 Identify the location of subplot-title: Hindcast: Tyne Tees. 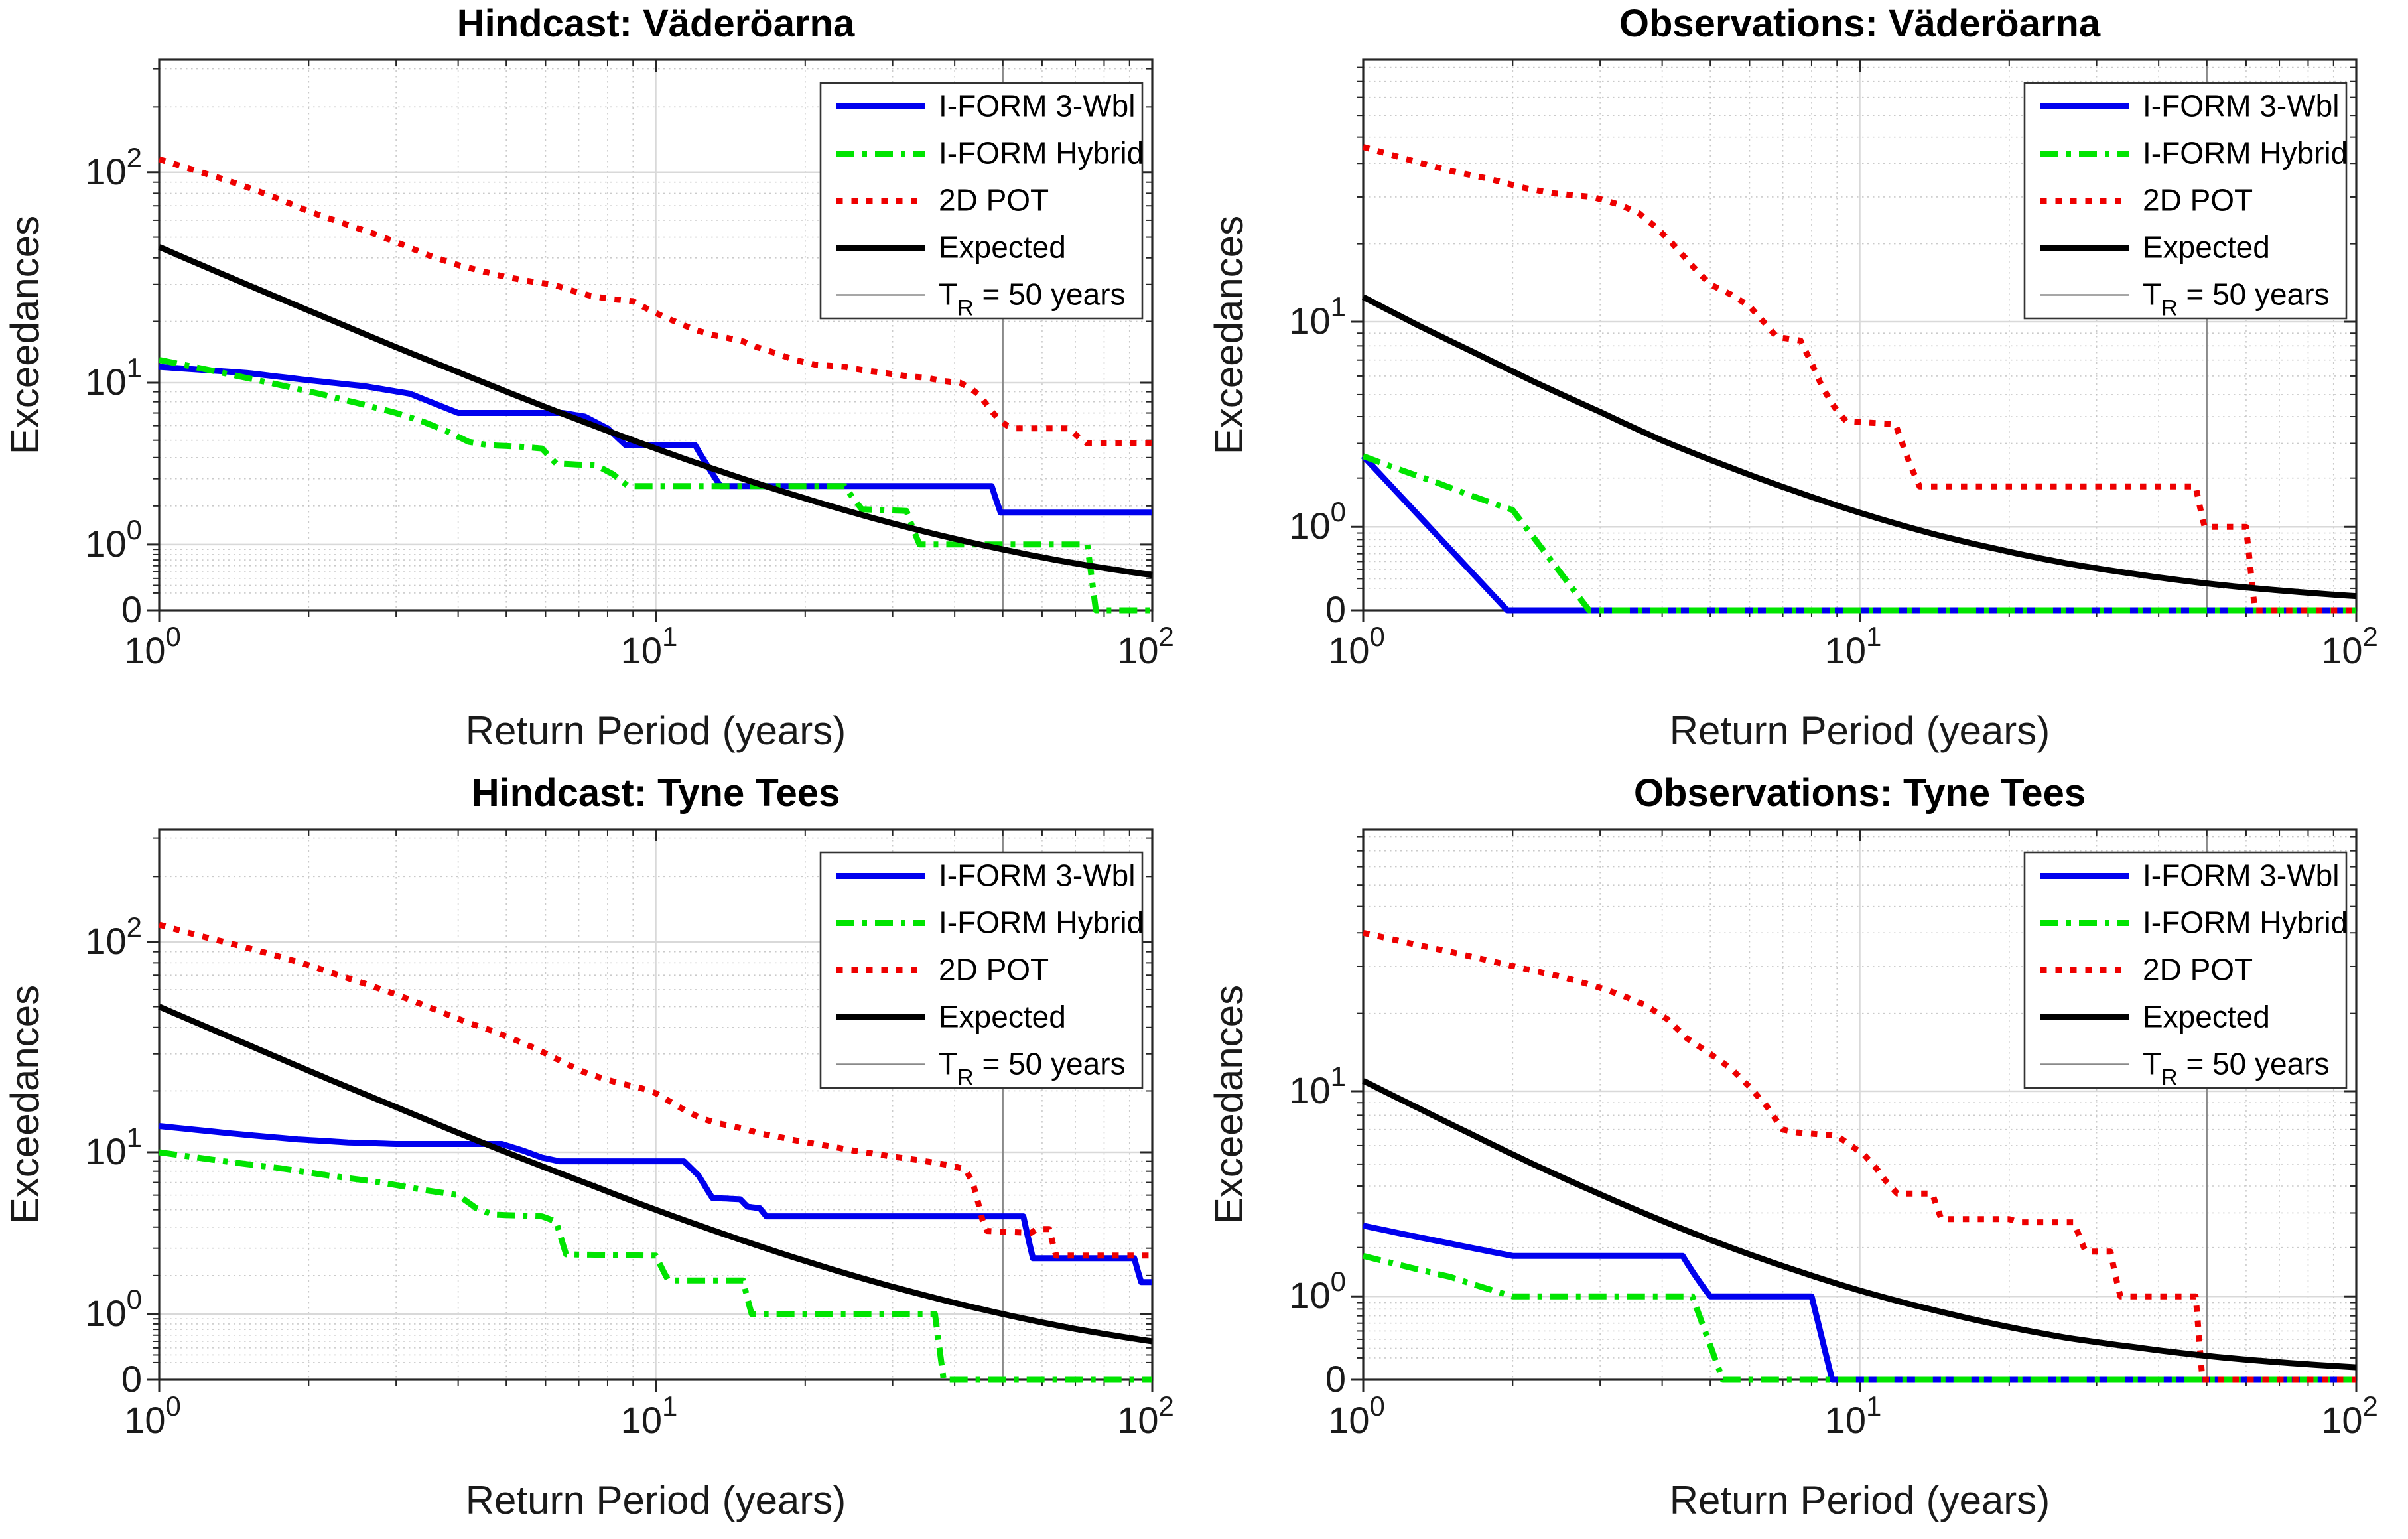
(656, 793).